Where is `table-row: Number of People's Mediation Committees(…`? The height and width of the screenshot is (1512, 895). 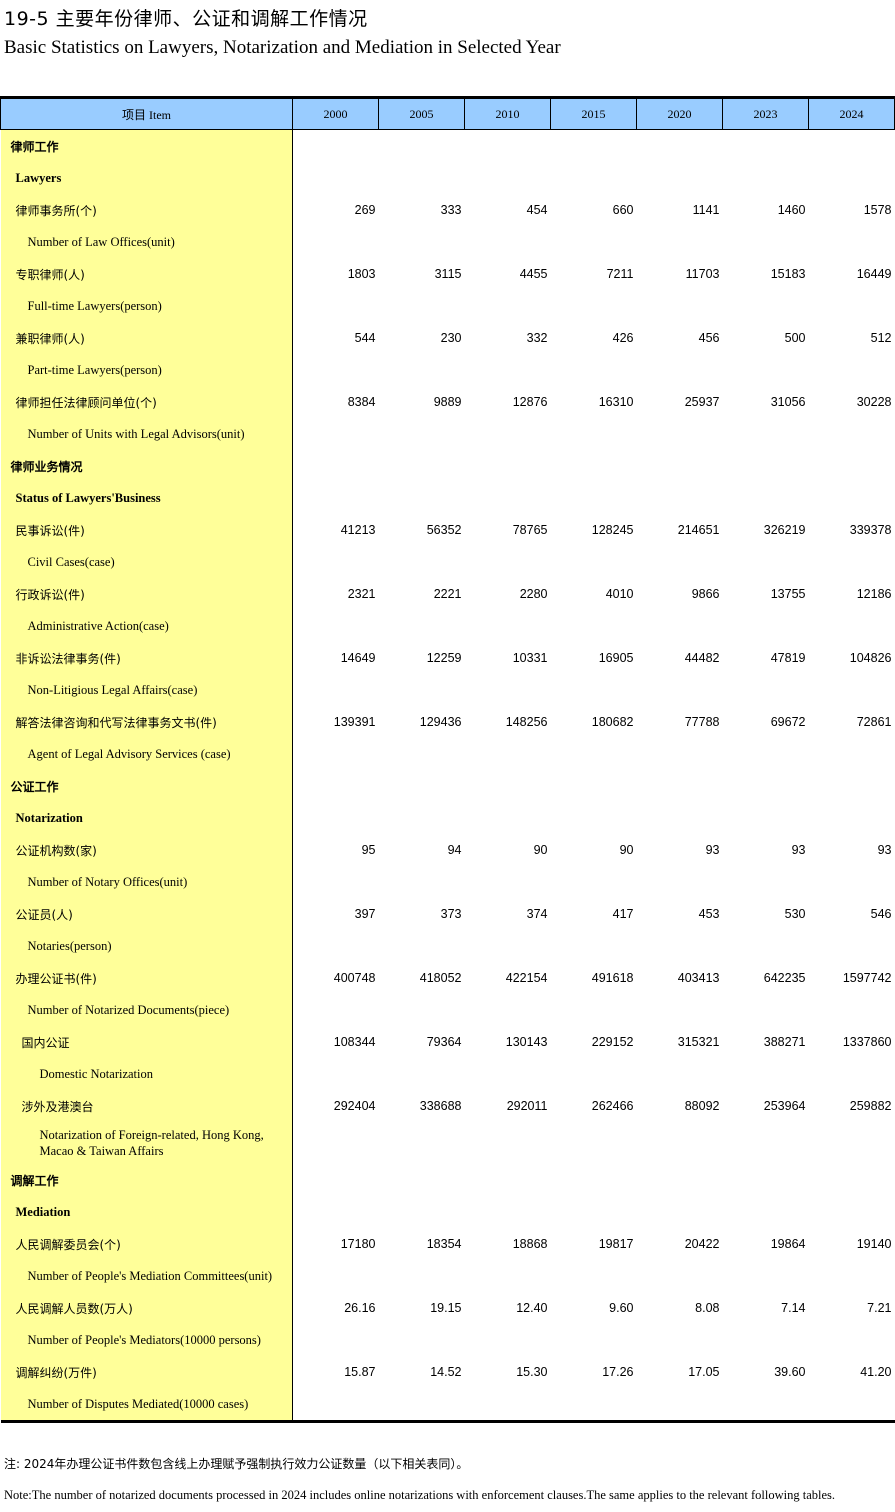 table-row: Number of People's Mediation Committees(… is located at coordinates (447, 1276).